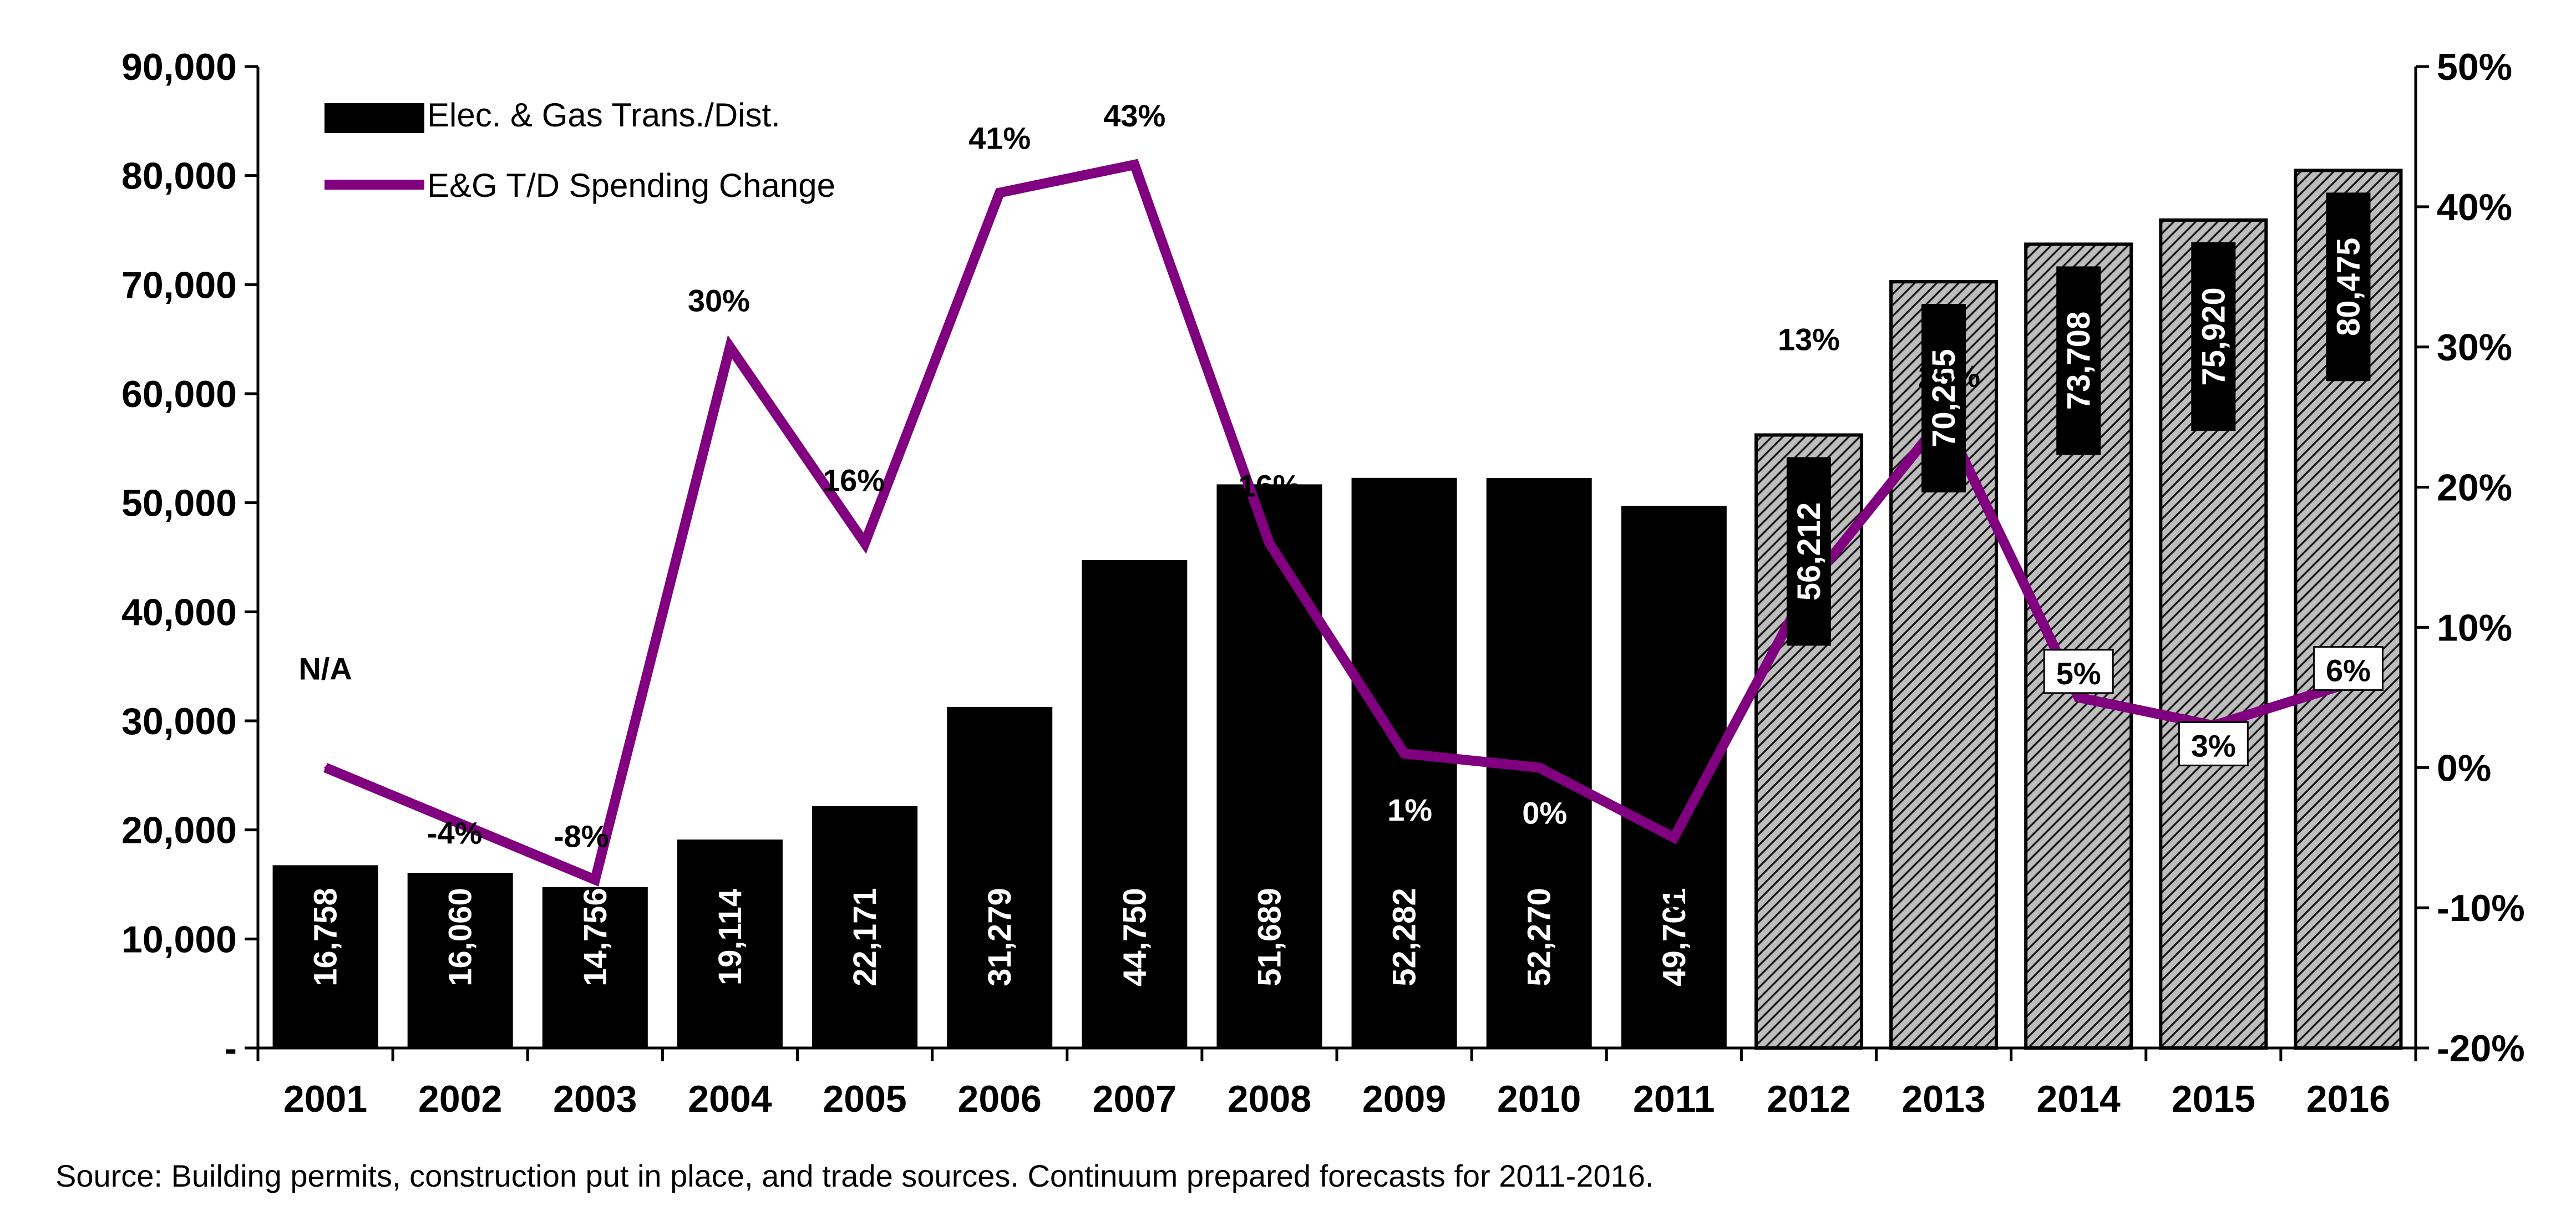 The width and height of the screenshot is (2576, 1216). I want to click on x-tick-label: 2007, so click(1135, 1099).